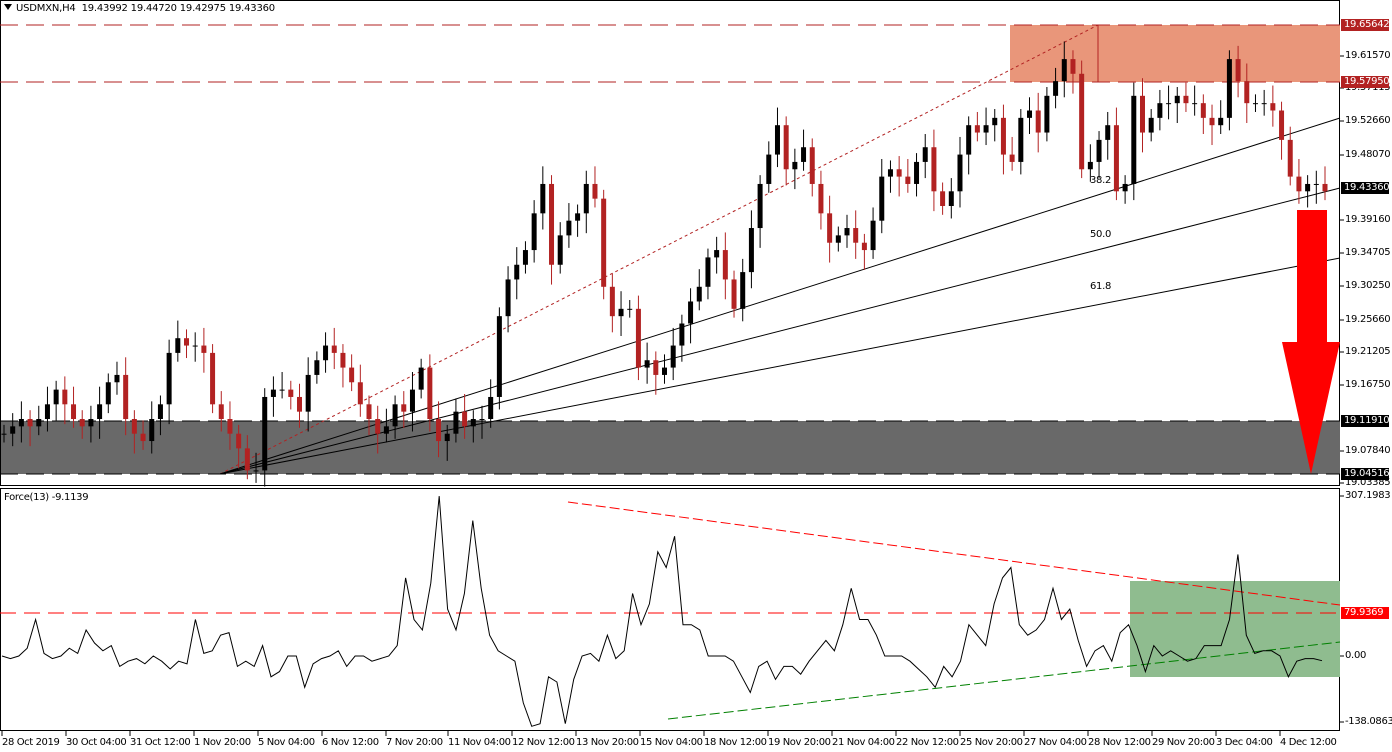 Image resolution: width=1392 pixels, height=752 pixels. What do you see at coordinates (1101, 180) in the screenshot?
I see `fib-level-label: 38.2` at bounding box center [1101, 180].